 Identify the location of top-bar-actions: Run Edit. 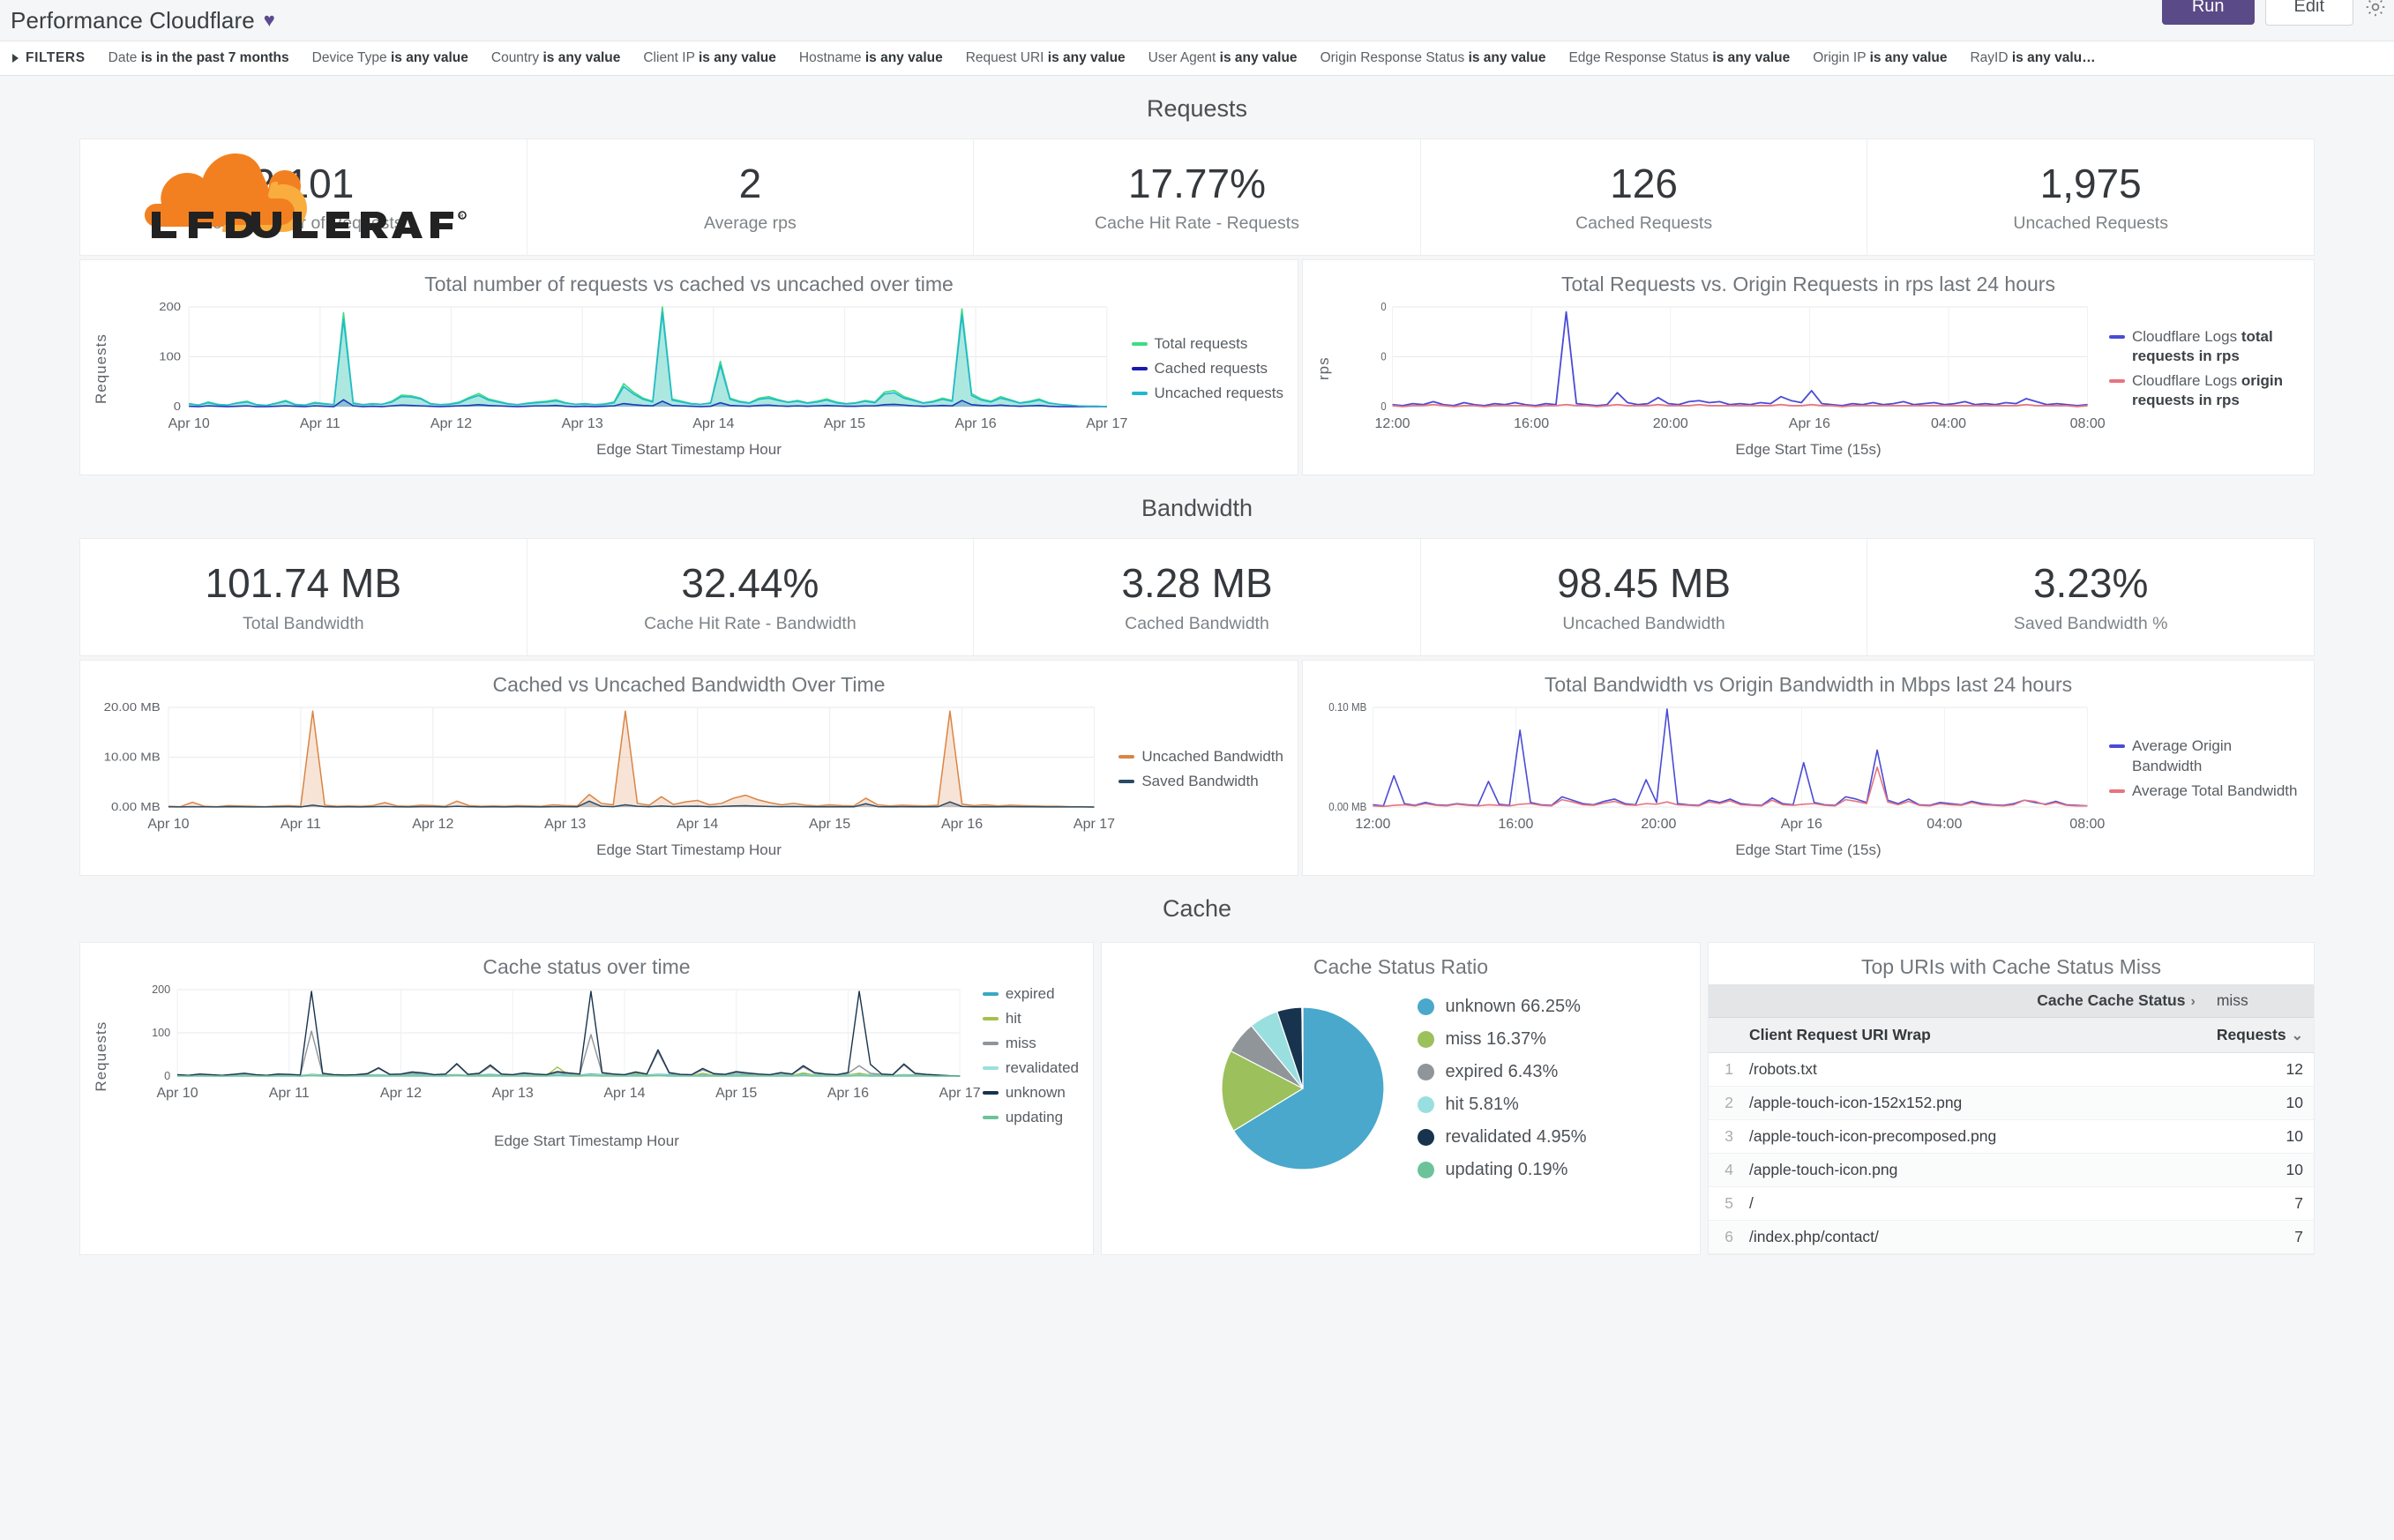
(2274, 13).